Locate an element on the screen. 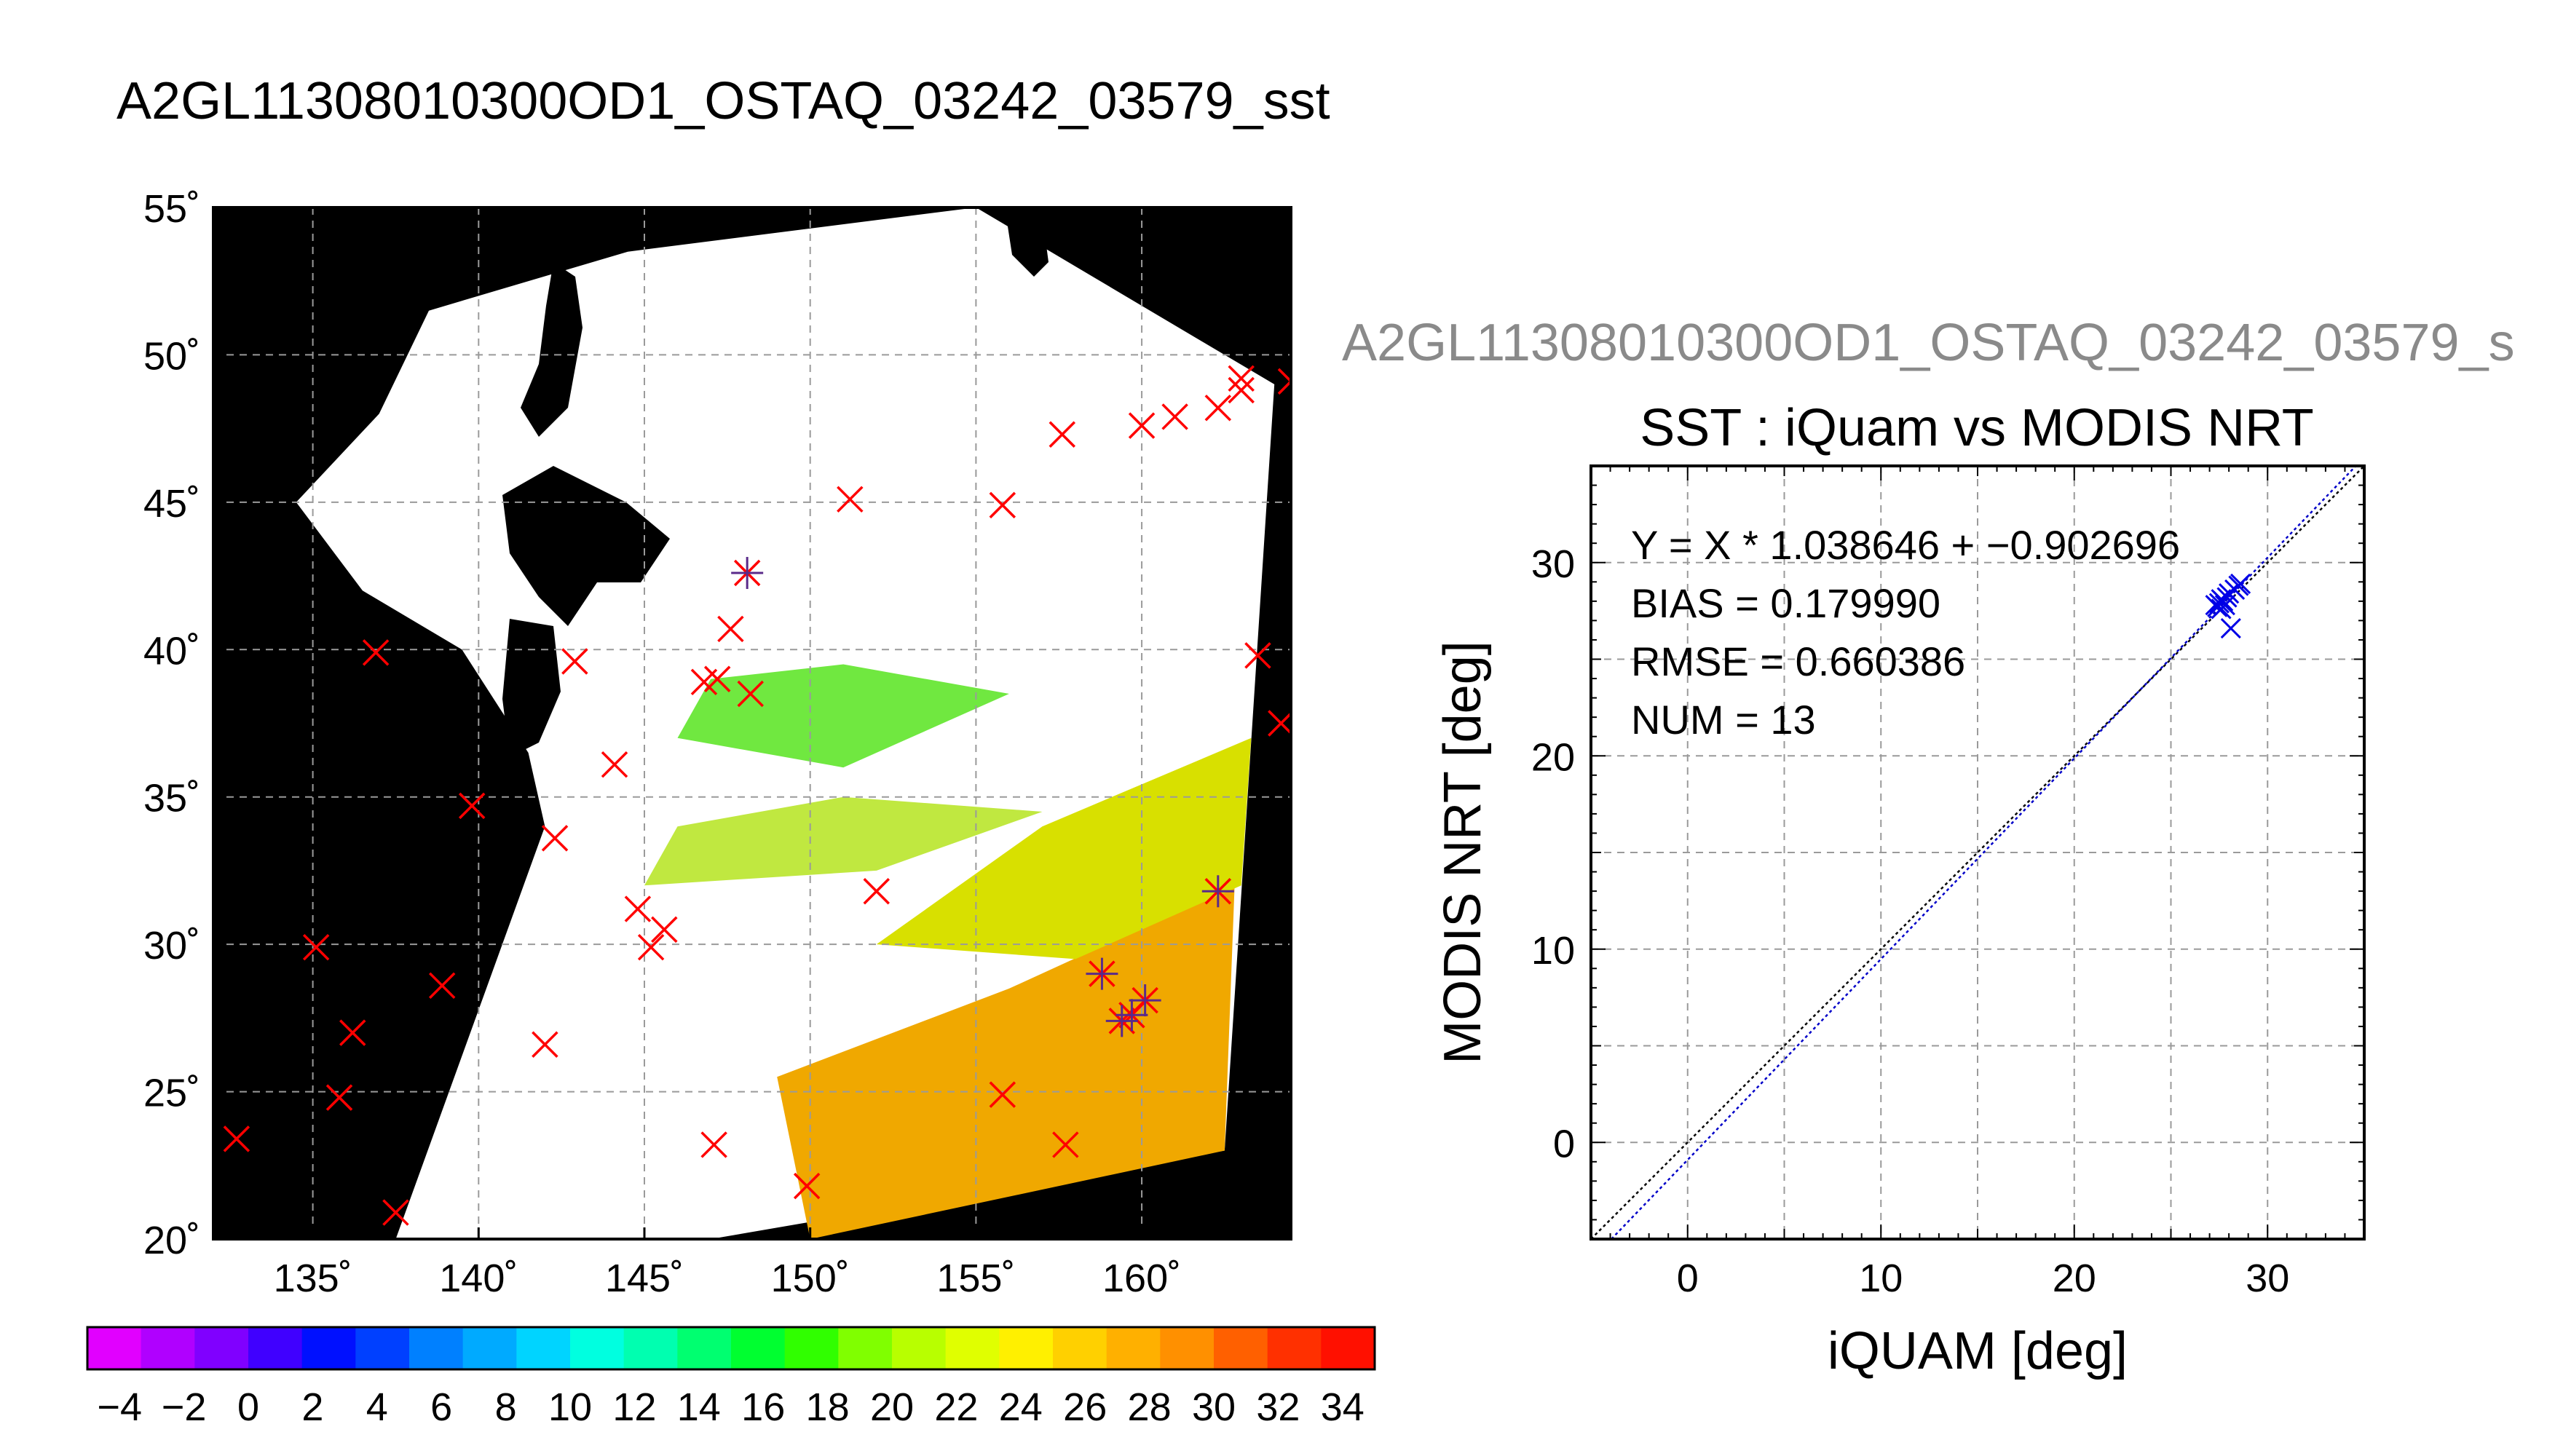 This screenshot has height=1456, width=2555. scatter-y-tick-label: 10 is located at coordinates (1553, 951).